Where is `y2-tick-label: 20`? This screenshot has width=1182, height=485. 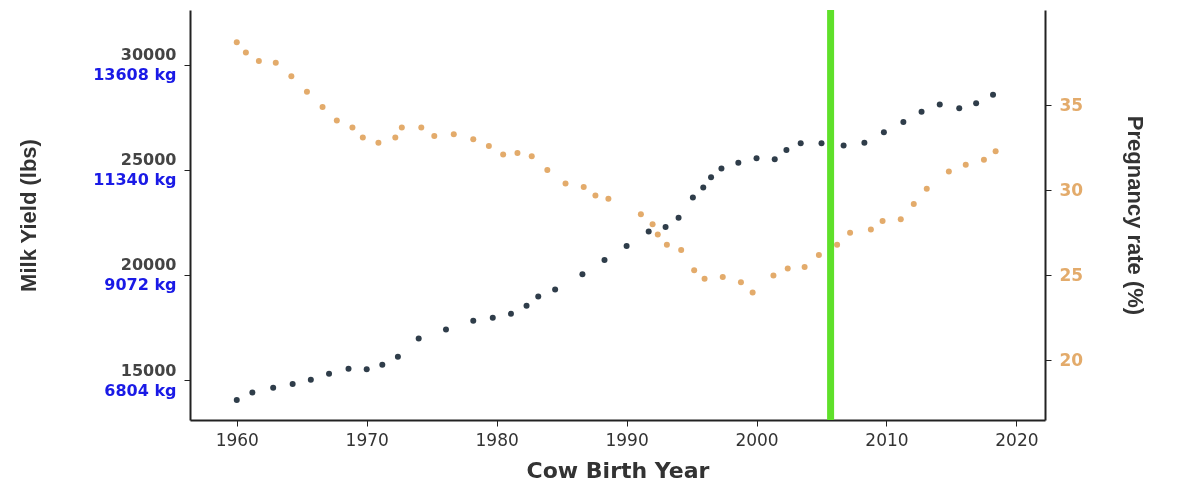
y2-tick-label: 20 is located at coordinates (1071, 359).